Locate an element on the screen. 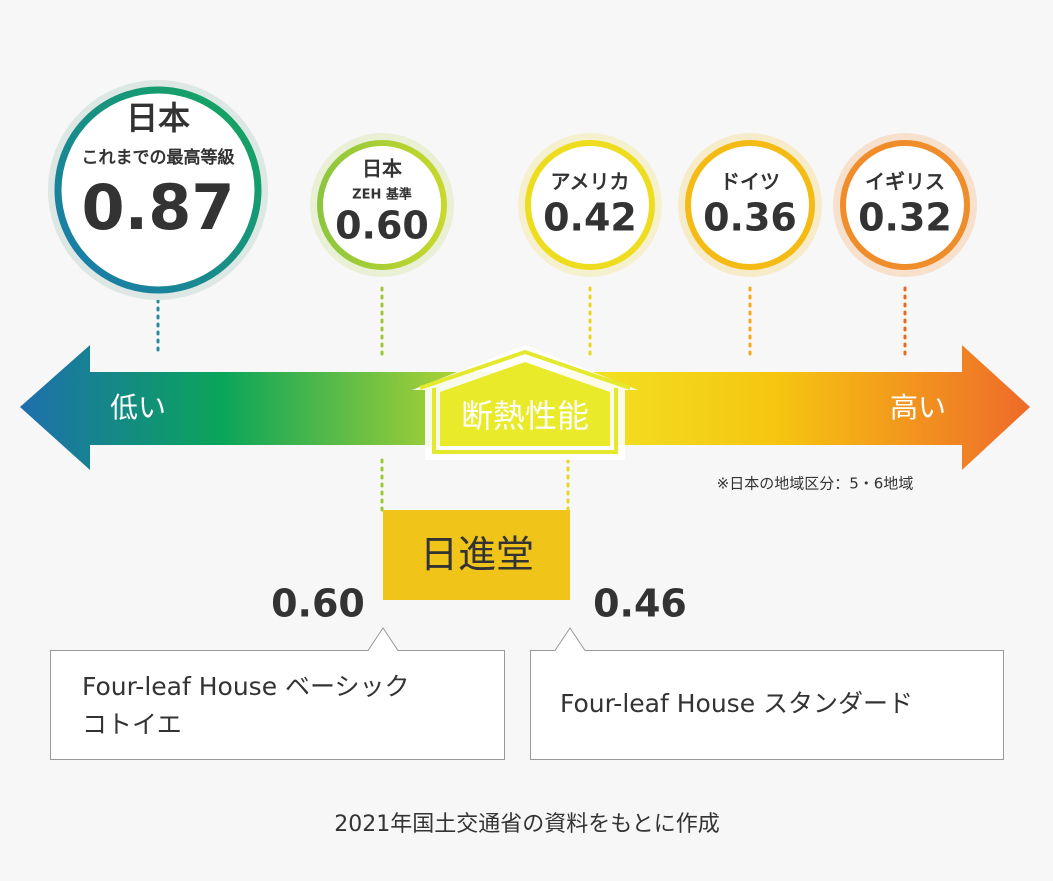  house-label: 断熱性能 is located at coordinates (525, 416).